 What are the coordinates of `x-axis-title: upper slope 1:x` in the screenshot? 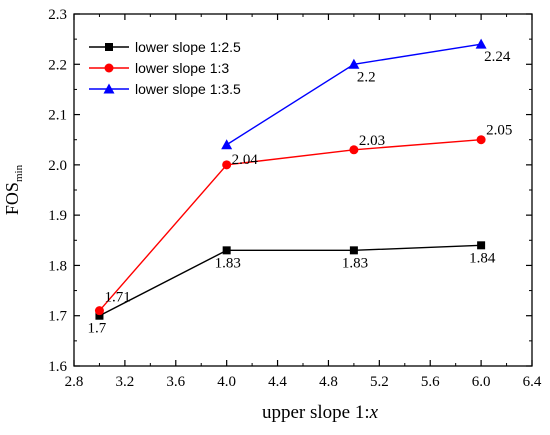 It's located at (320, 412).